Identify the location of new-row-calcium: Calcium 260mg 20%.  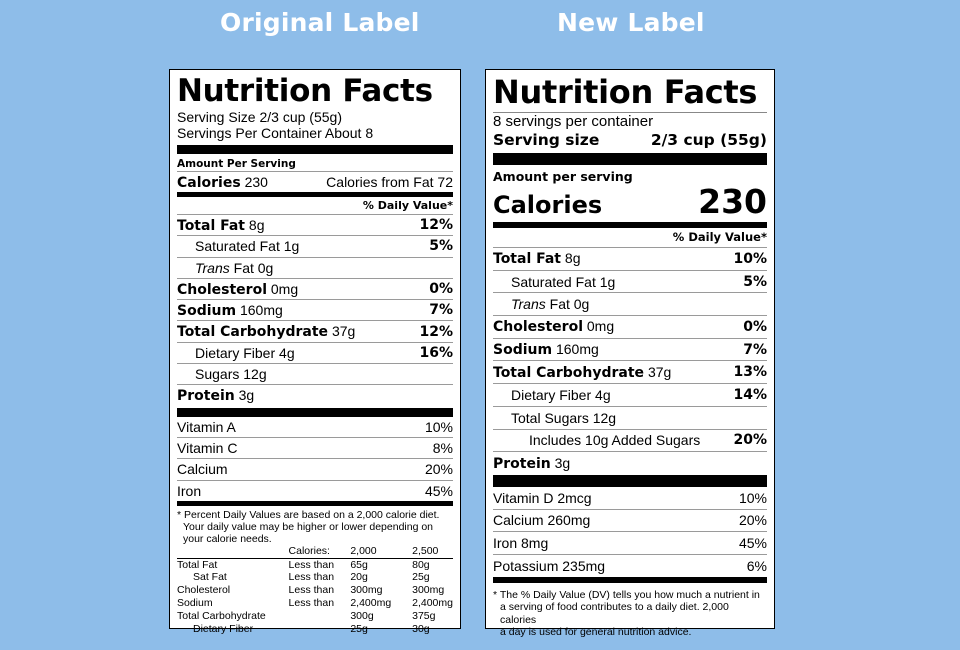
(630, 520).